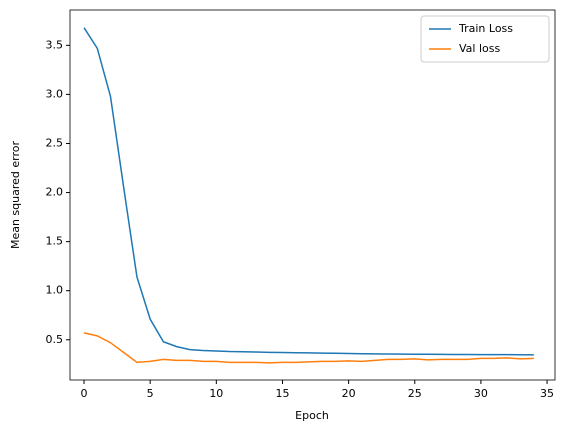 This screenshot has height=432, width=567. I want to click on y-tick-label: 2.5, so click(55, 142).